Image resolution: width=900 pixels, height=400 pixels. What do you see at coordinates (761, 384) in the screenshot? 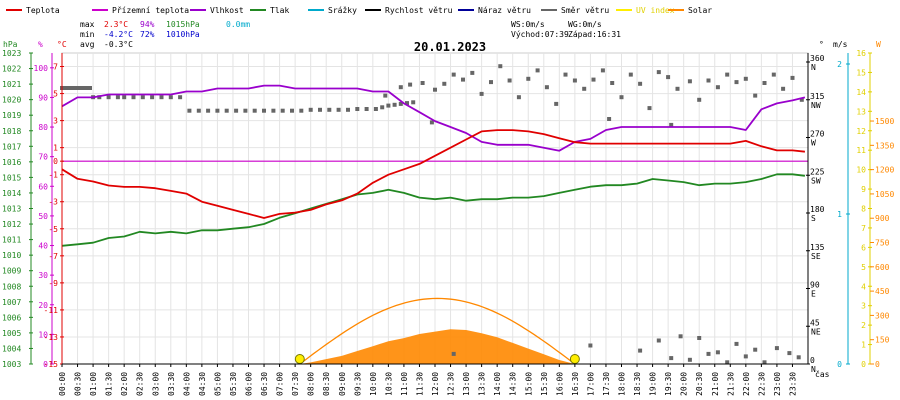
I see `time-tick-label: 22:30` at bounding box center [761, 384].